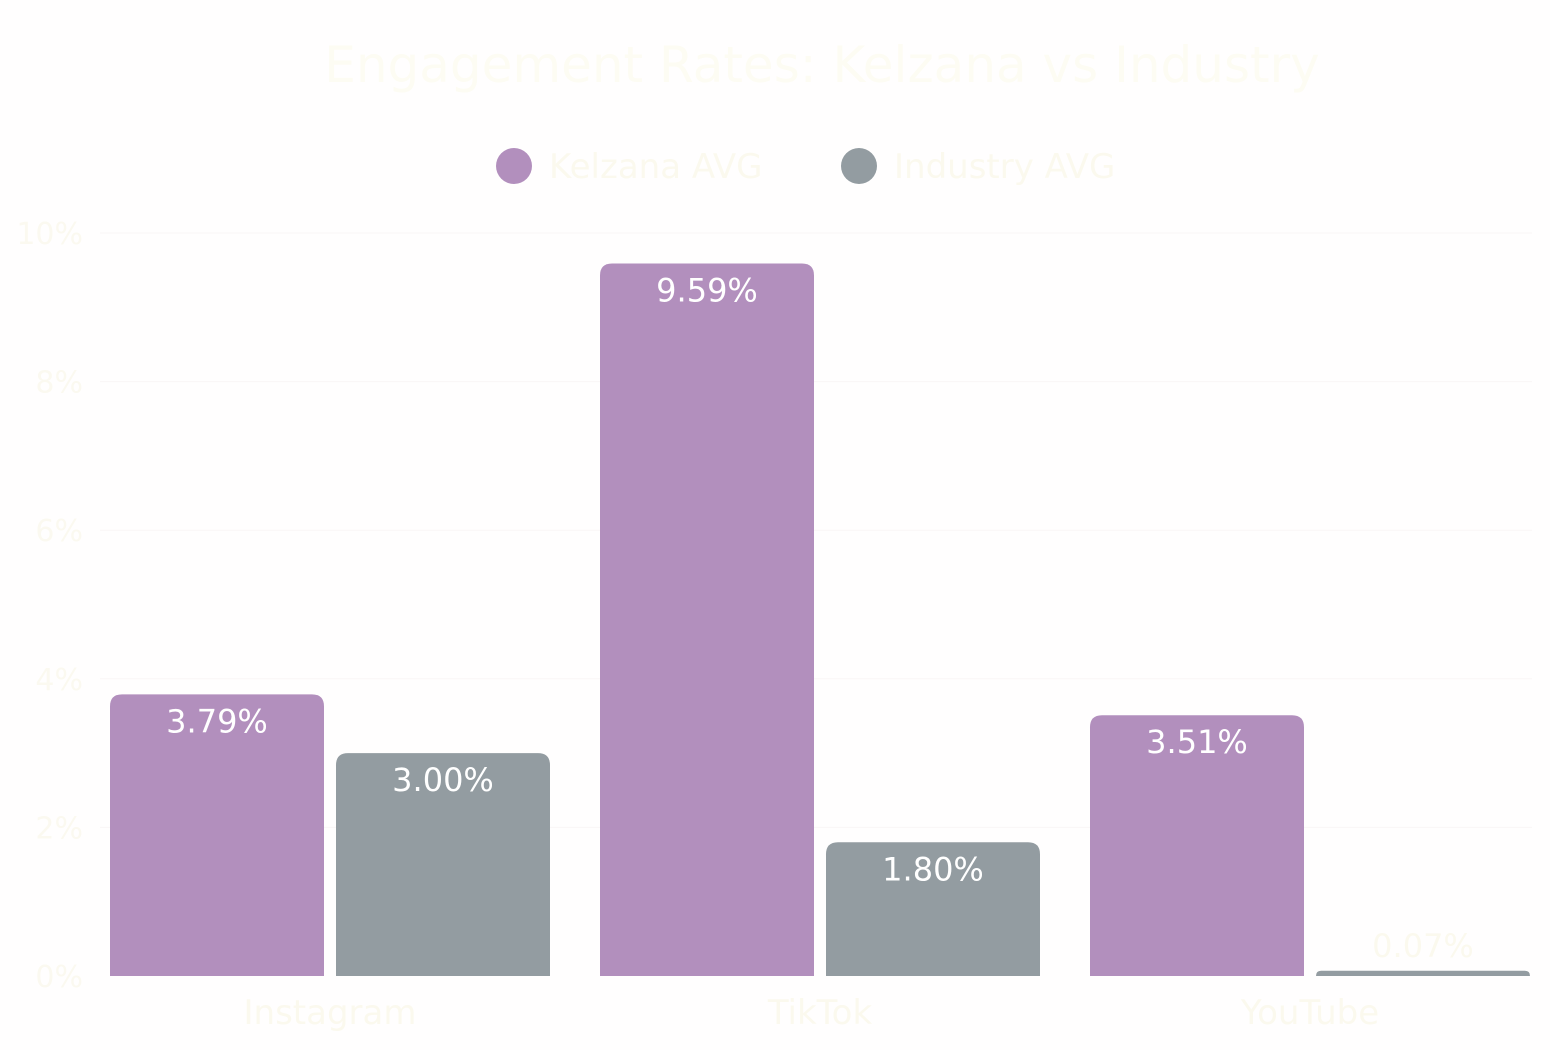 The width and height of the screenshot is (1550, 1050). What do you see at coordinates (1197, 845) in the screenshot?
I see `bar-kelzana-avg-youtube` at bounding box center [1197, 845].